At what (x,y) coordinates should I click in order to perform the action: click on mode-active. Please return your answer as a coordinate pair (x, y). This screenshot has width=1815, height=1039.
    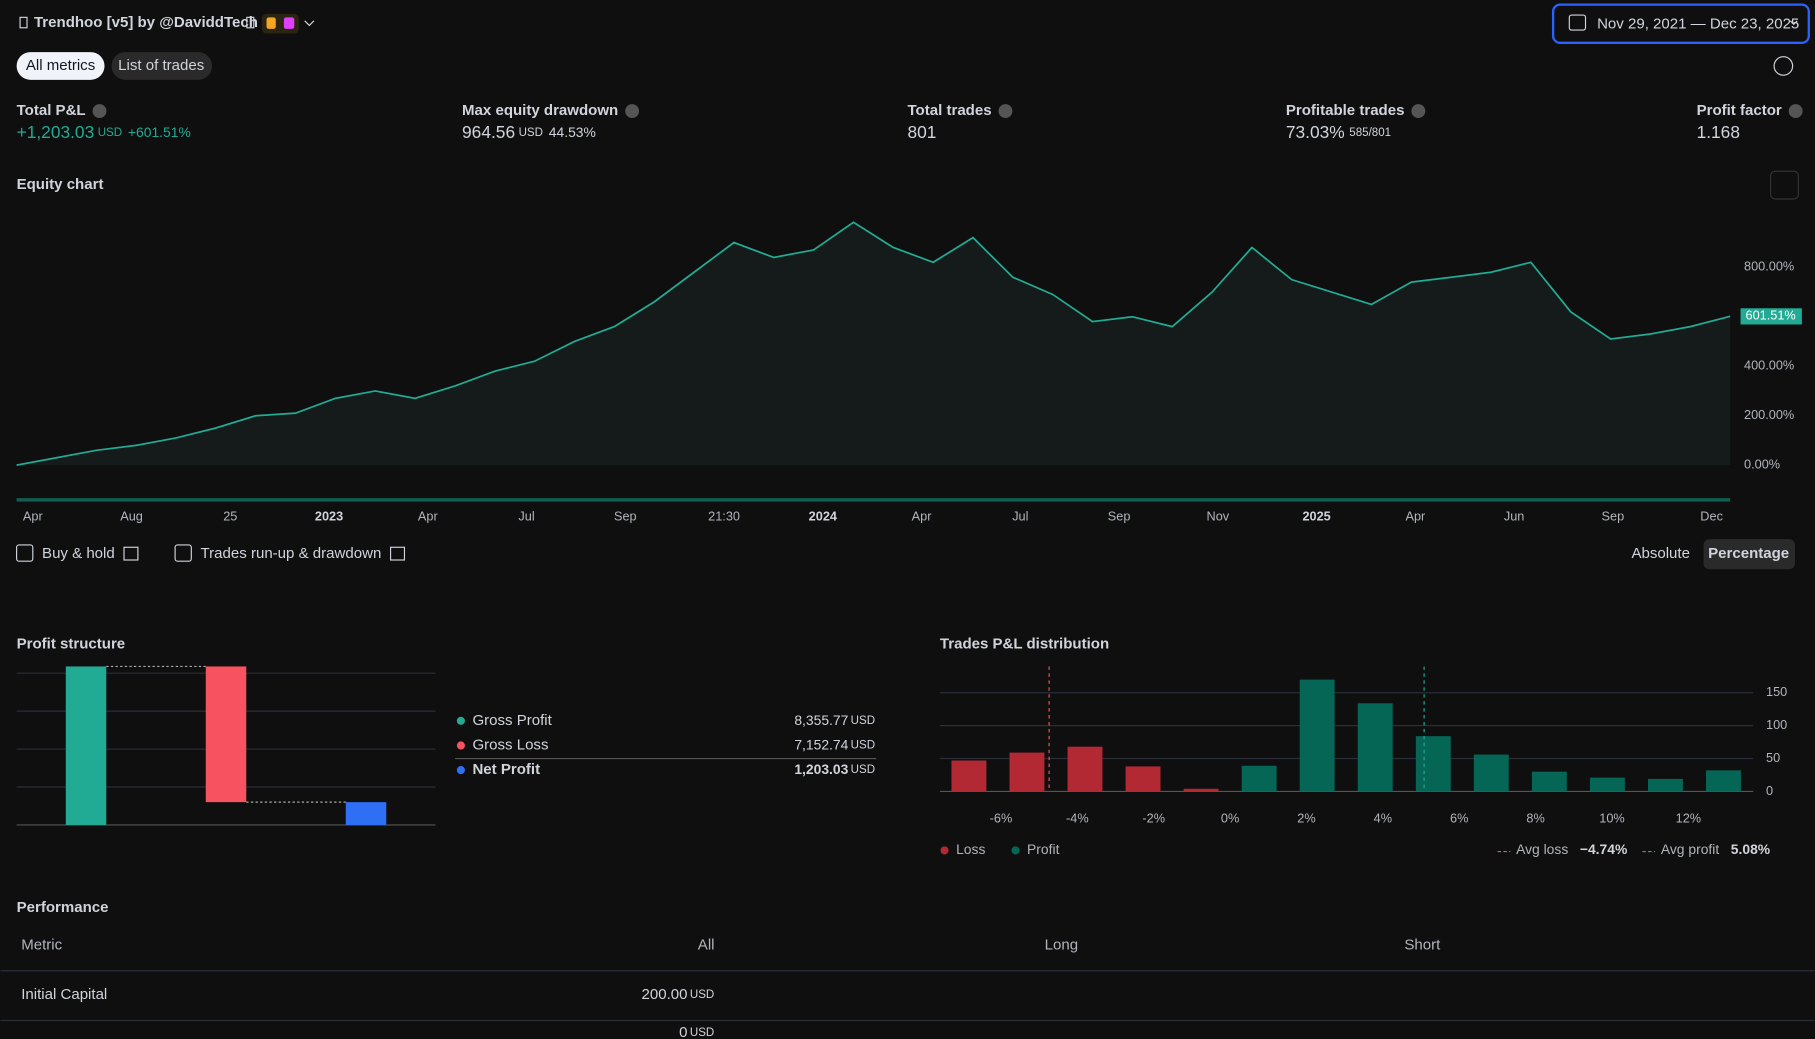
    Looking at the image, I should click on (1749, 554).